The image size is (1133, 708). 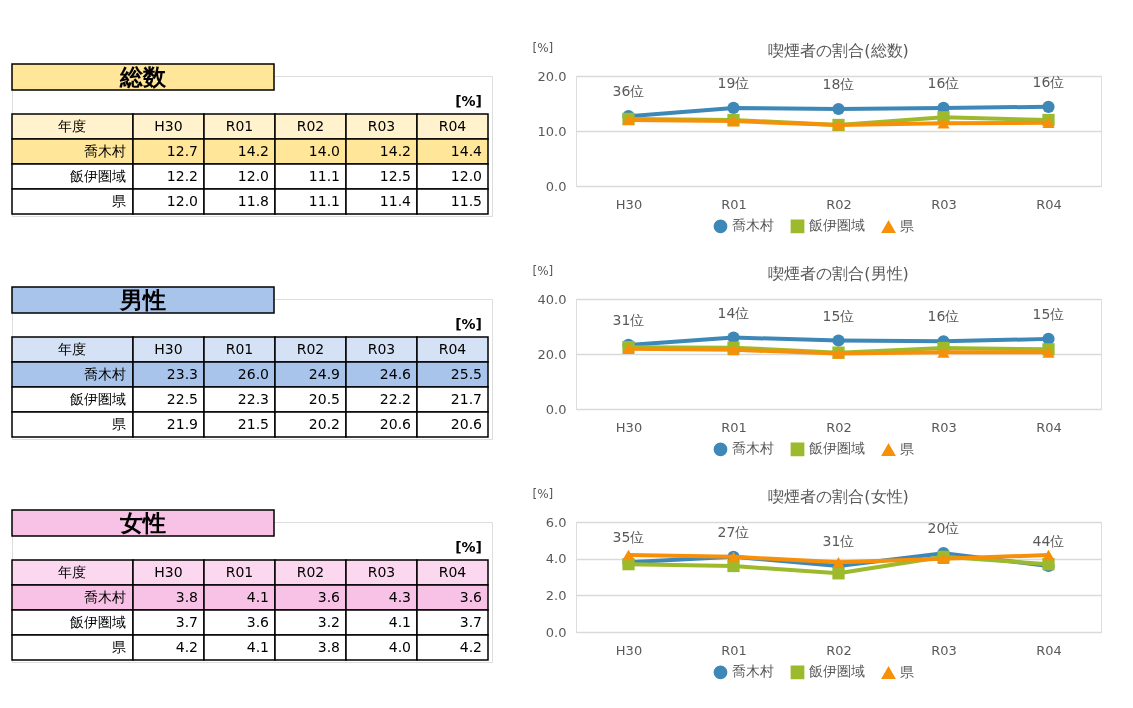 What do you see at coordinates (399, 646) in the screenshot?
I see `data-label: 4.0` at bounding box center [399, 646].